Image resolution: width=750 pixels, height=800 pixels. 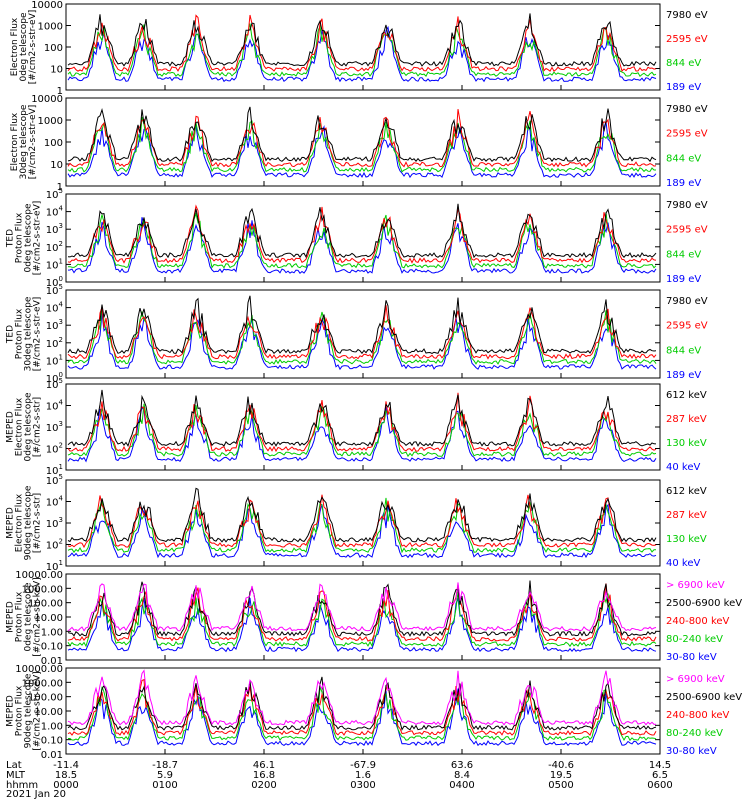 I want to click on x-tick-label: 0500, so click(x=560, y=785).